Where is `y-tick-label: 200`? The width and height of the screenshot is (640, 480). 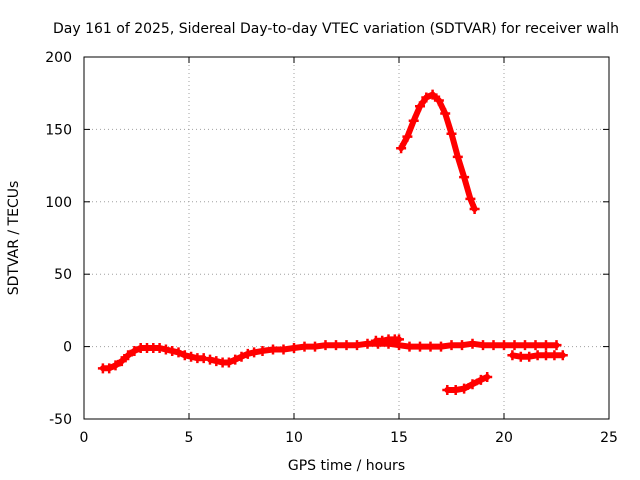 y-tick-label: 200 is located at coordinates (58, 58).